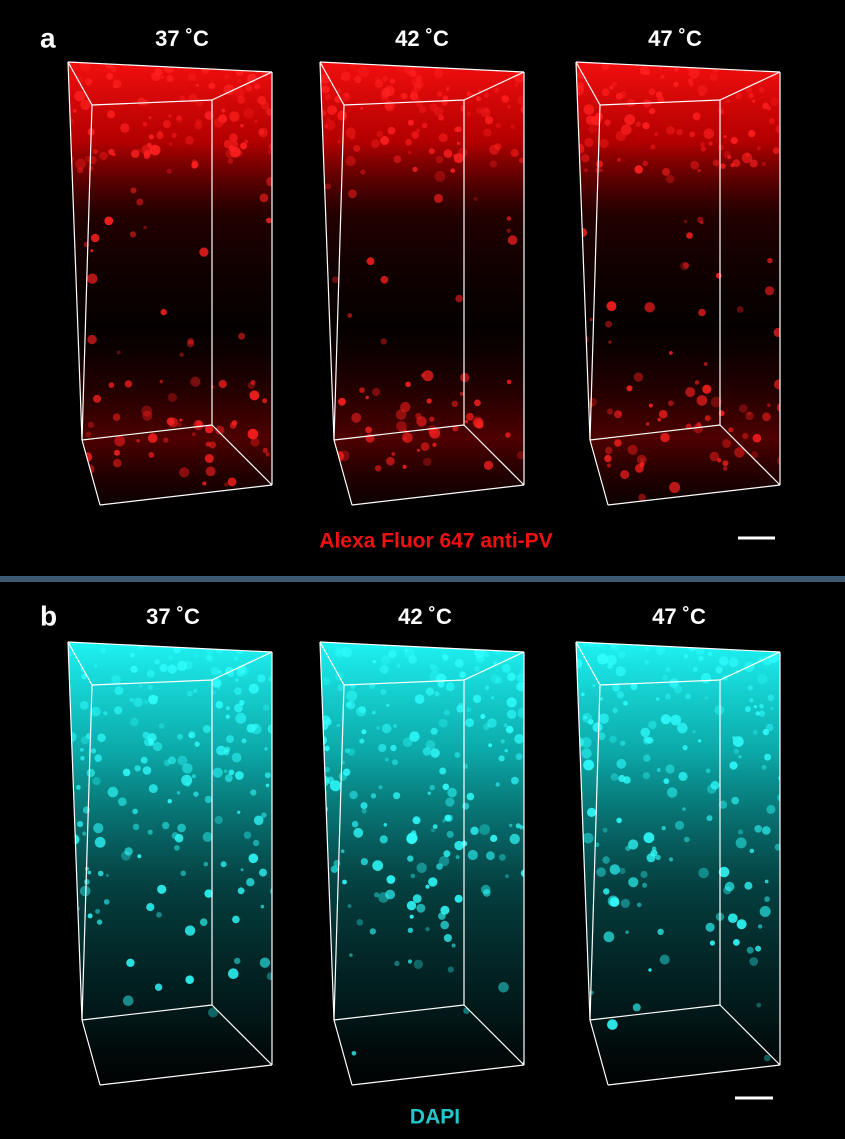 The width and height of the screenshot is (845, 1139). I want to click on volume-fill, so click(678, 283).